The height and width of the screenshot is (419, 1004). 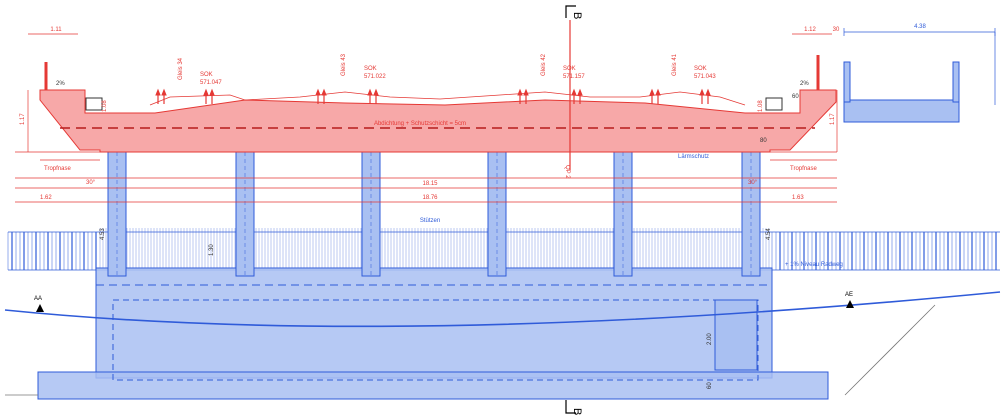 What do you see at coordinates (804, 84) in the screenshot?
I see `slope-right-label: 2%` at bounding box center [804, 84].